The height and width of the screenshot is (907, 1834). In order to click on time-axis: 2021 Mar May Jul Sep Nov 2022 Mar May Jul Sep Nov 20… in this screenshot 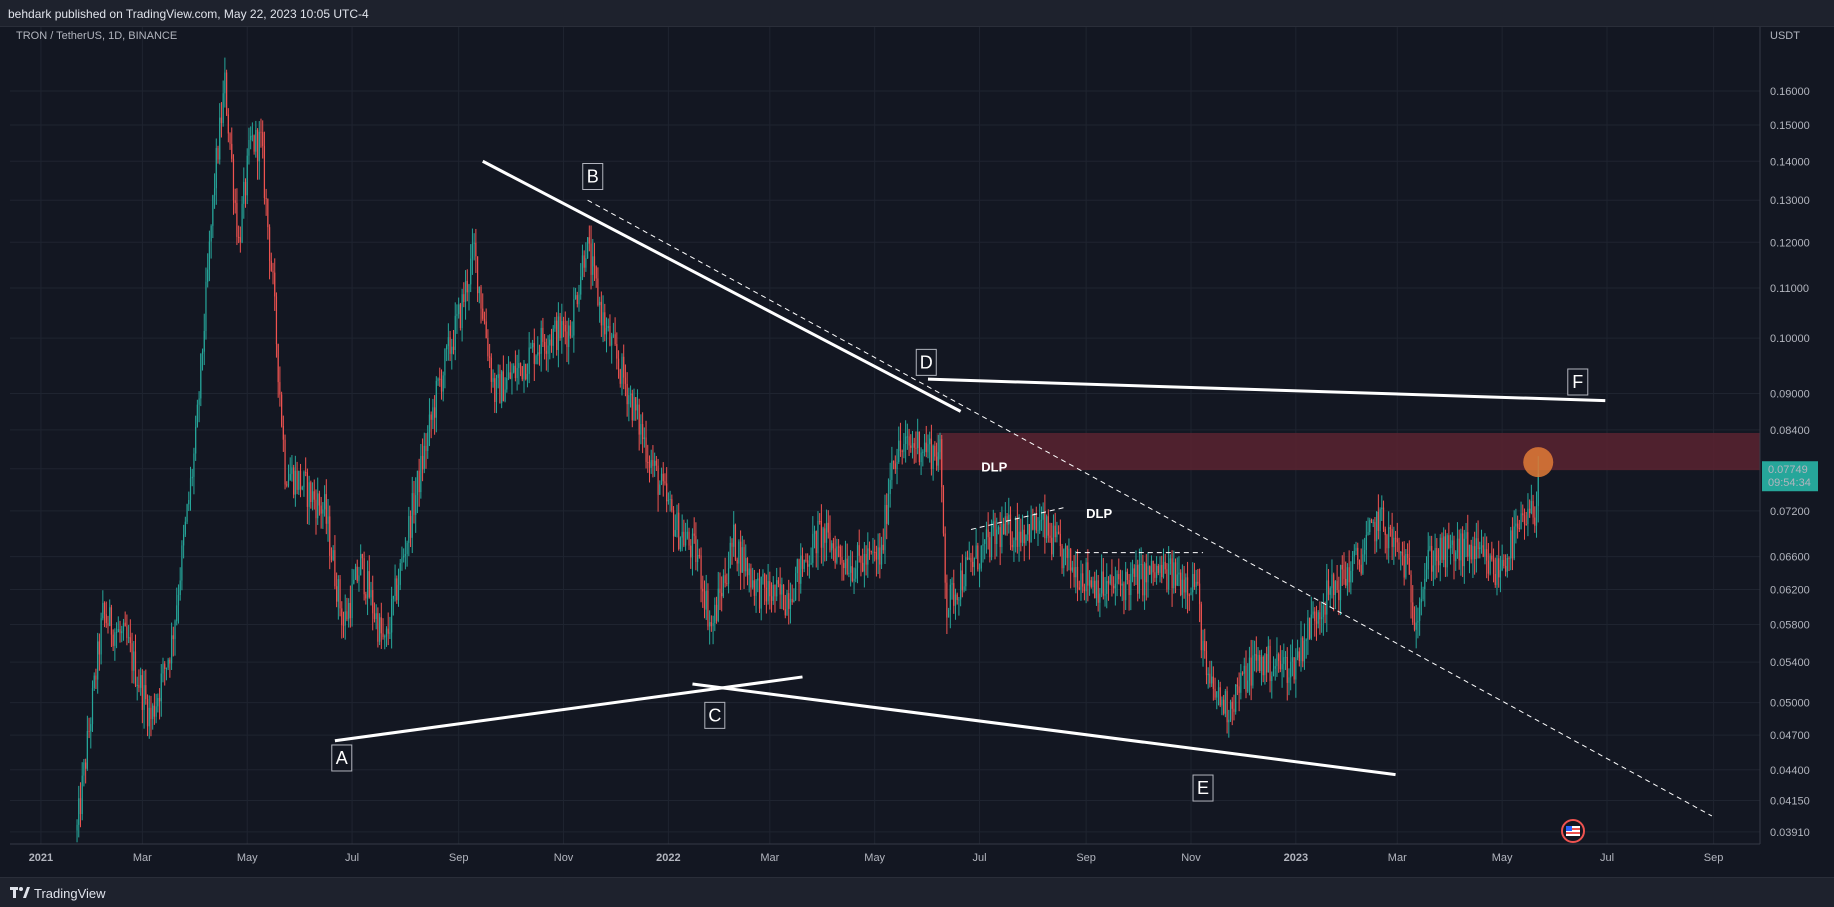, I will do `click(885, 853)`.